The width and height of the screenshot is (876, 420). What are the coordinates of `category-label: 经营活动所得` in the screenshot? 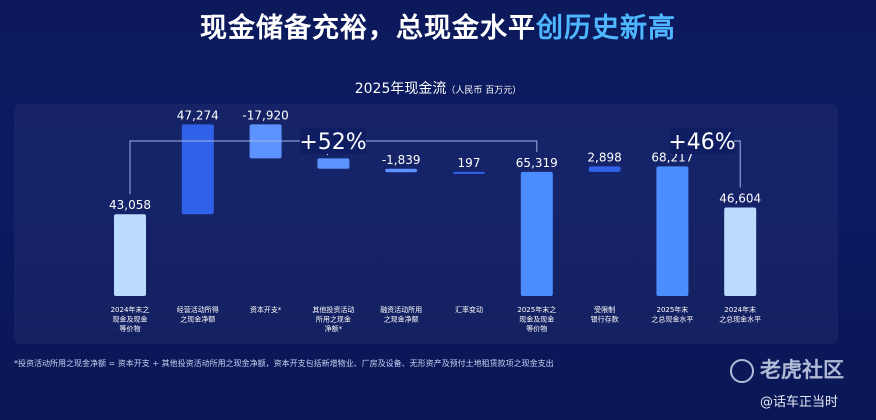 It's located at (198, 309).